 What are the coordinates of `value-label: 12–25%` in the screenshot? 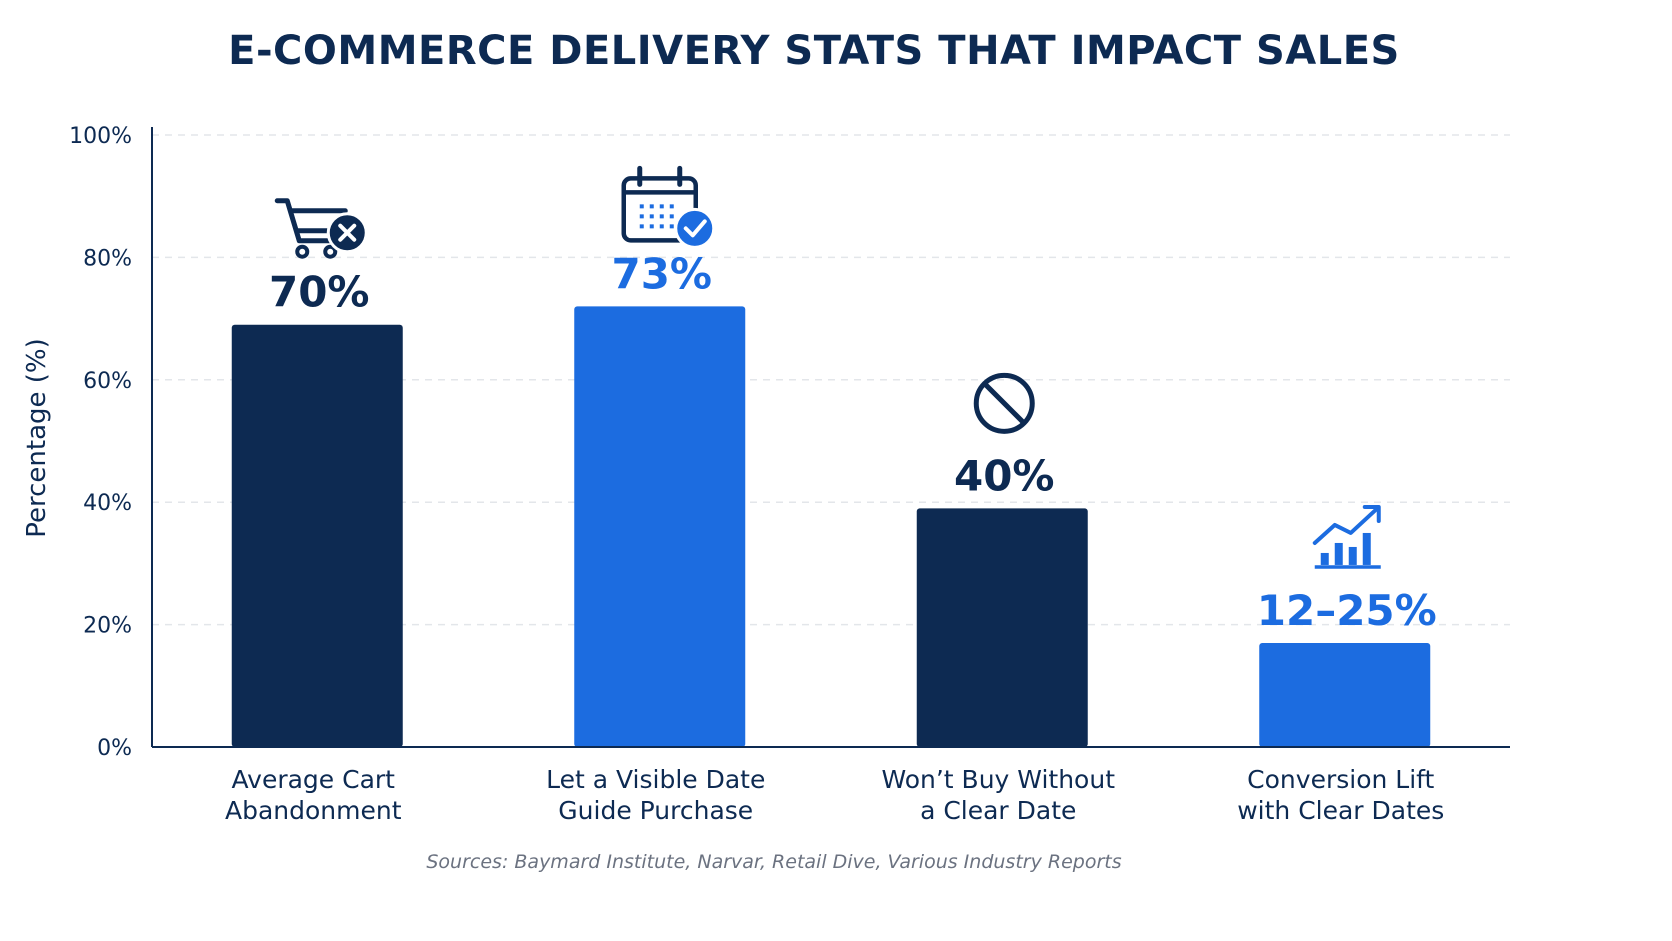 It's located at (1347, 610).